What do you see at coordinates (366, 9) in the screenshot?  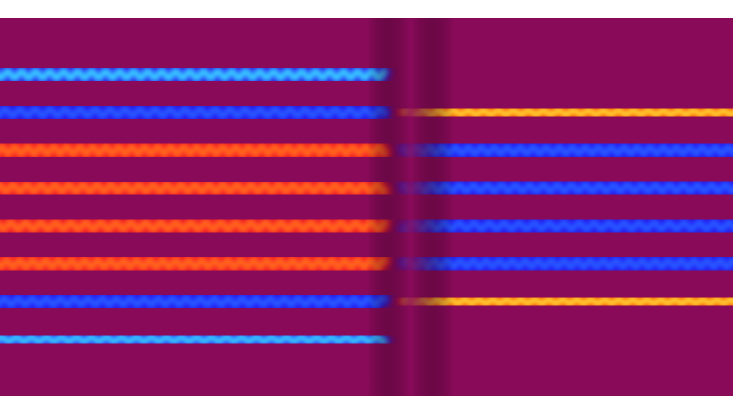 I see `top-margin` at bounding box center [366, 9].